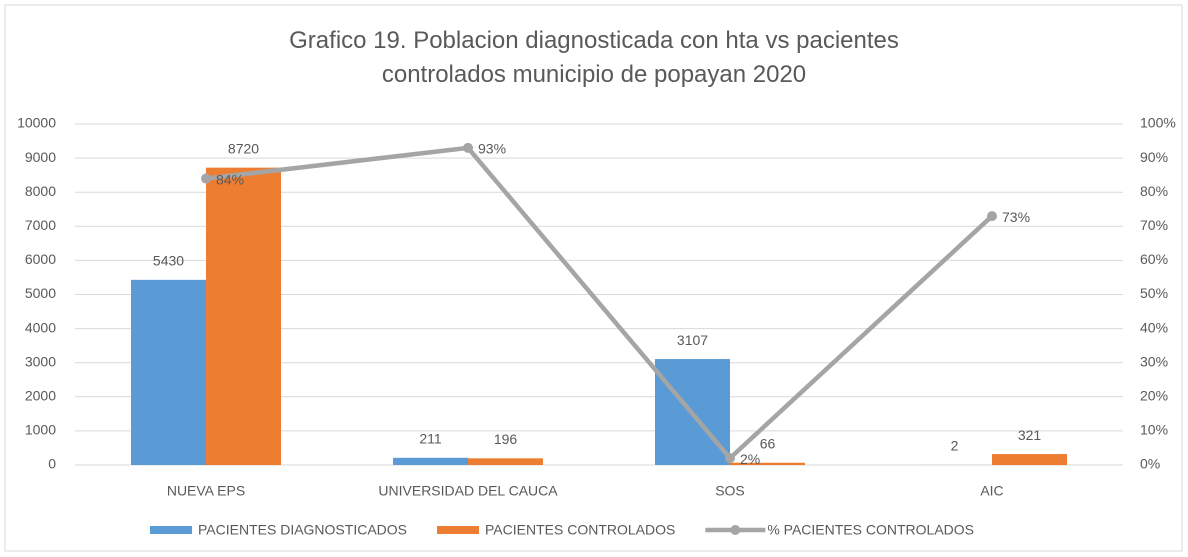  Describe the element at coordinates (40, 191) in the screenshot. I see `y-tick-label: 8000` at that location.